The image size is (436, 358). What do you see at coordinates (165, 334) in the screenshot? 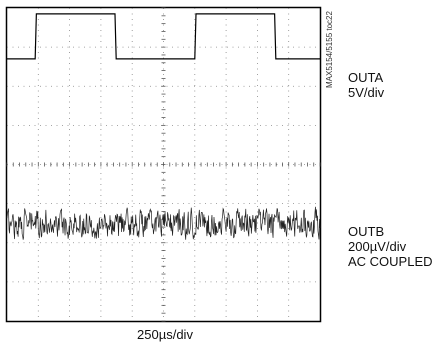
I see `x-scale-label: 250µs/div` at bounding box center [165, 334].